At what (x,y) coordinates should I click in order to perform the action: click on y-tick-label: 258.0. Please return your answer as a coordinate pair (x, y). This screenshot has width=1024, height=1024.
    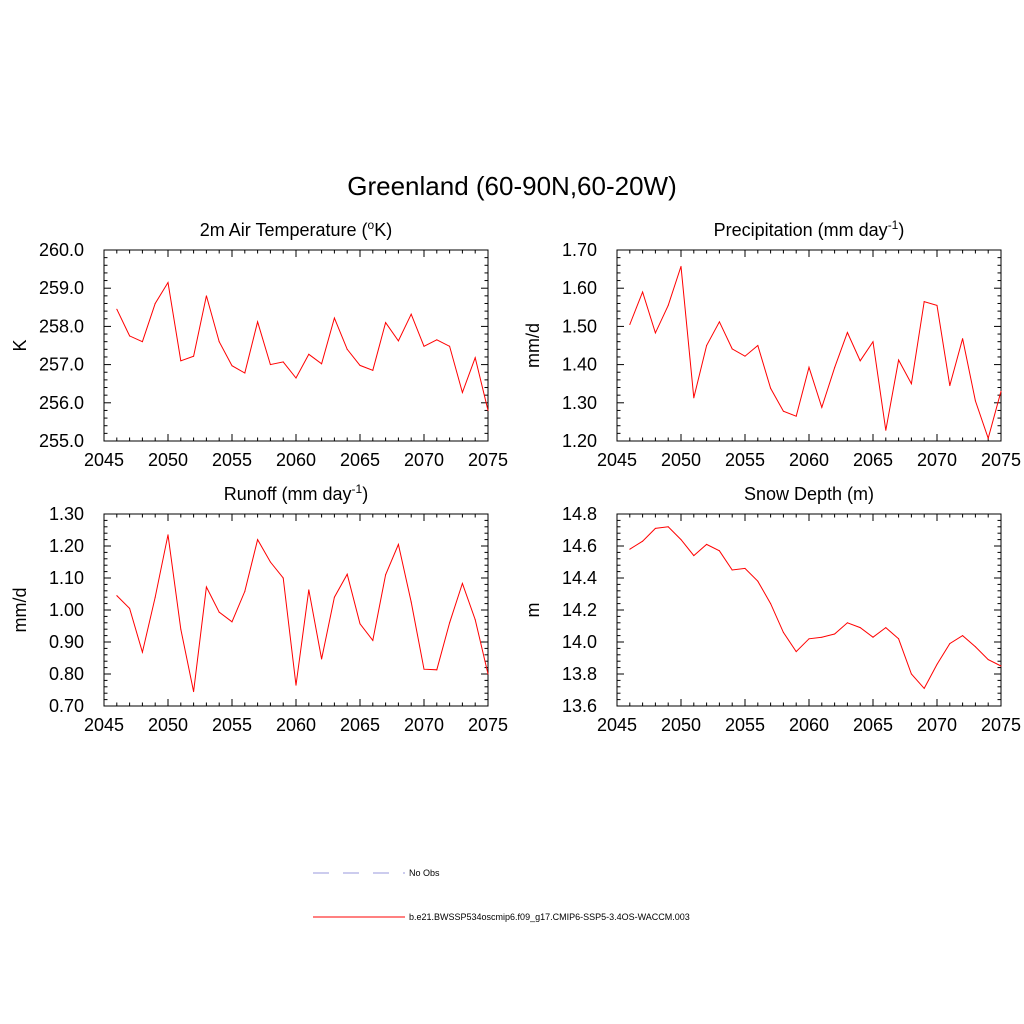
    Looking at the image, I should click on (61, 326).